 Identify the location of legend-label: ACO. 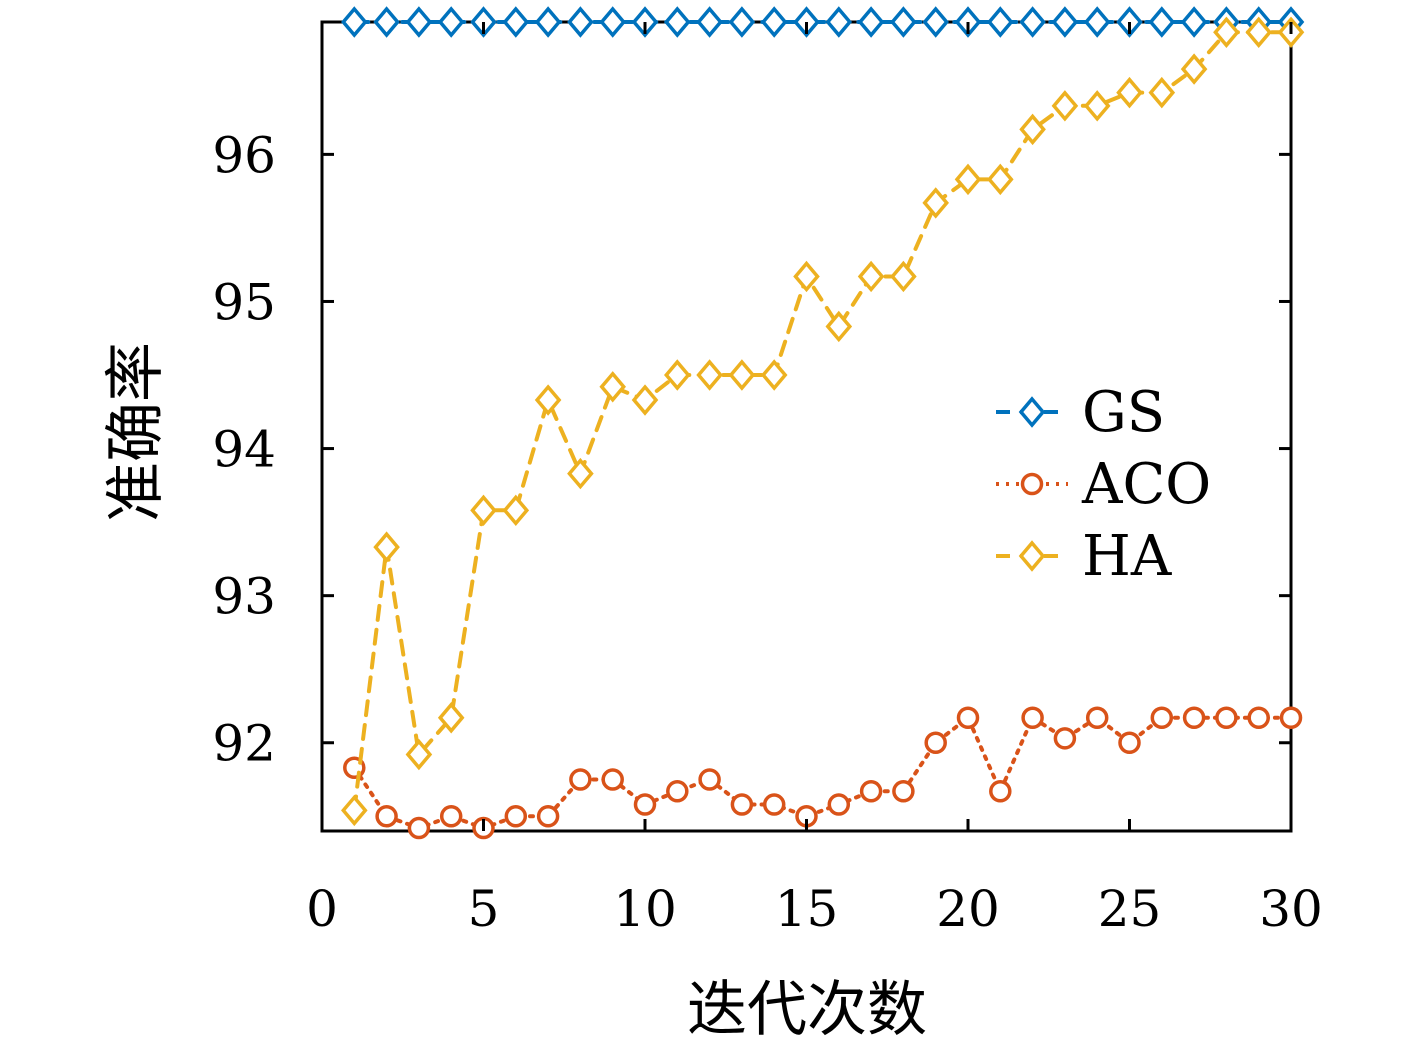
(1146, 484).